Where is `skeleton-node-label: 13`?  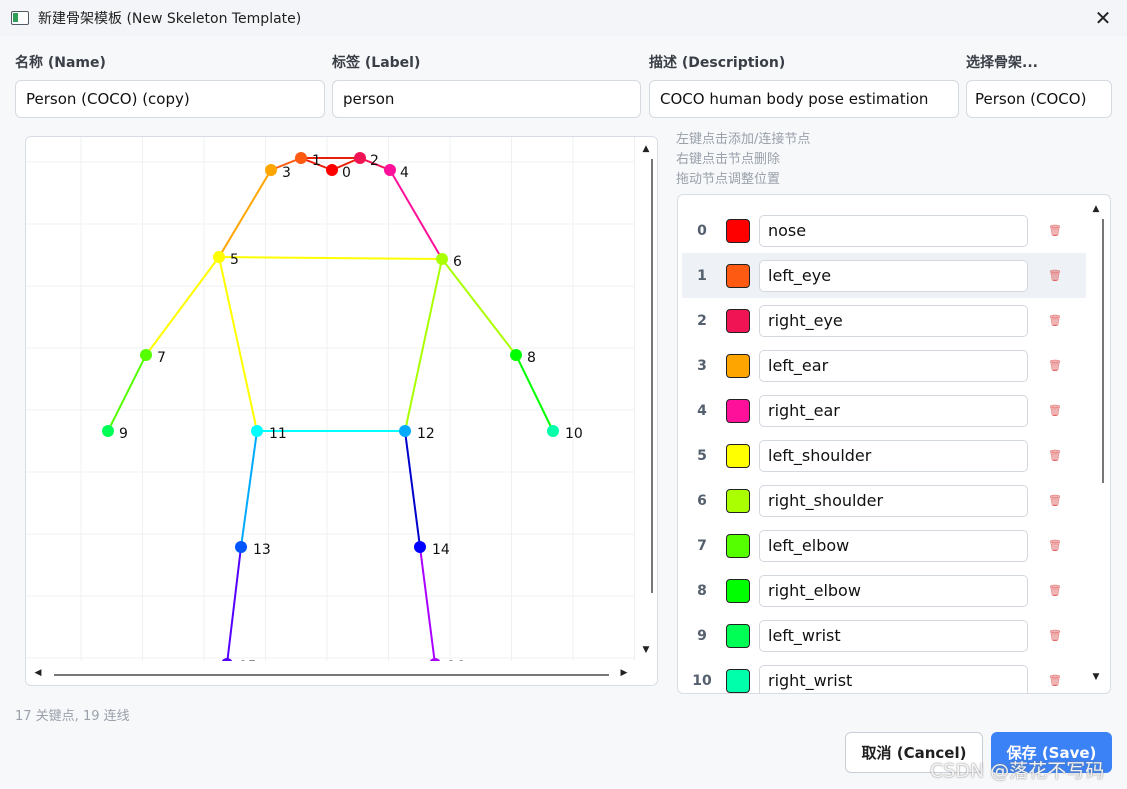 skeleton-node-label: 13 is located at coordinates (262, 550).